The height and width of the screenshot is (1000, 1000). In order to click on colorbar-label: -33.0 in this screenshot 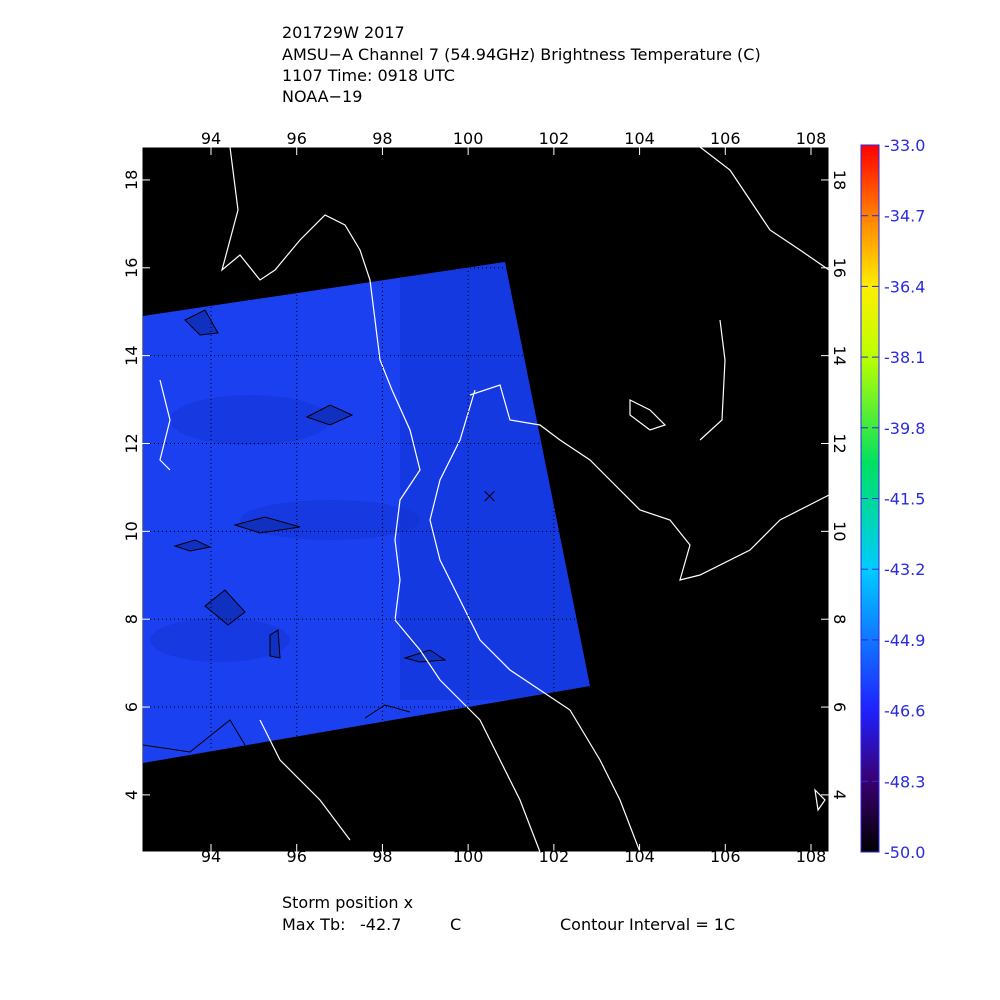, I will do `click(904, 145)`.